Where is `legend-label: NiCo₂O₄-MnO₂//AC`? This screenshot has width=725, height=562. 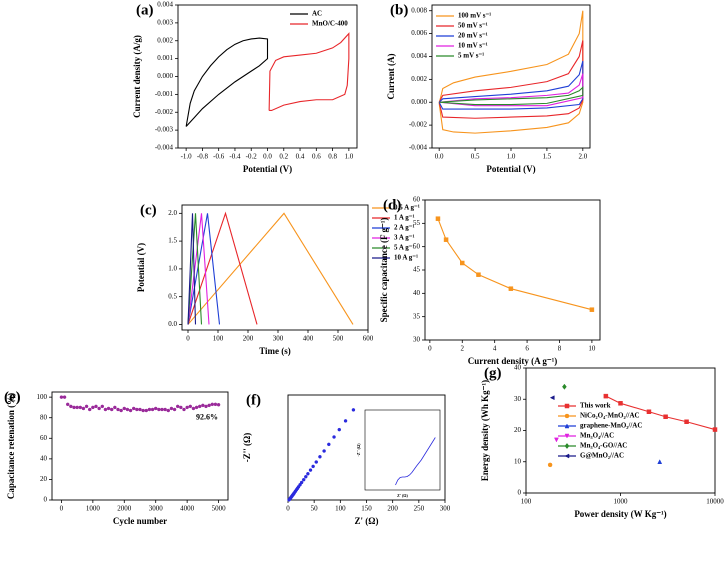 legend-label: NiCo₂O₄-MnO₂//AC is located at coordinates (610, 416).